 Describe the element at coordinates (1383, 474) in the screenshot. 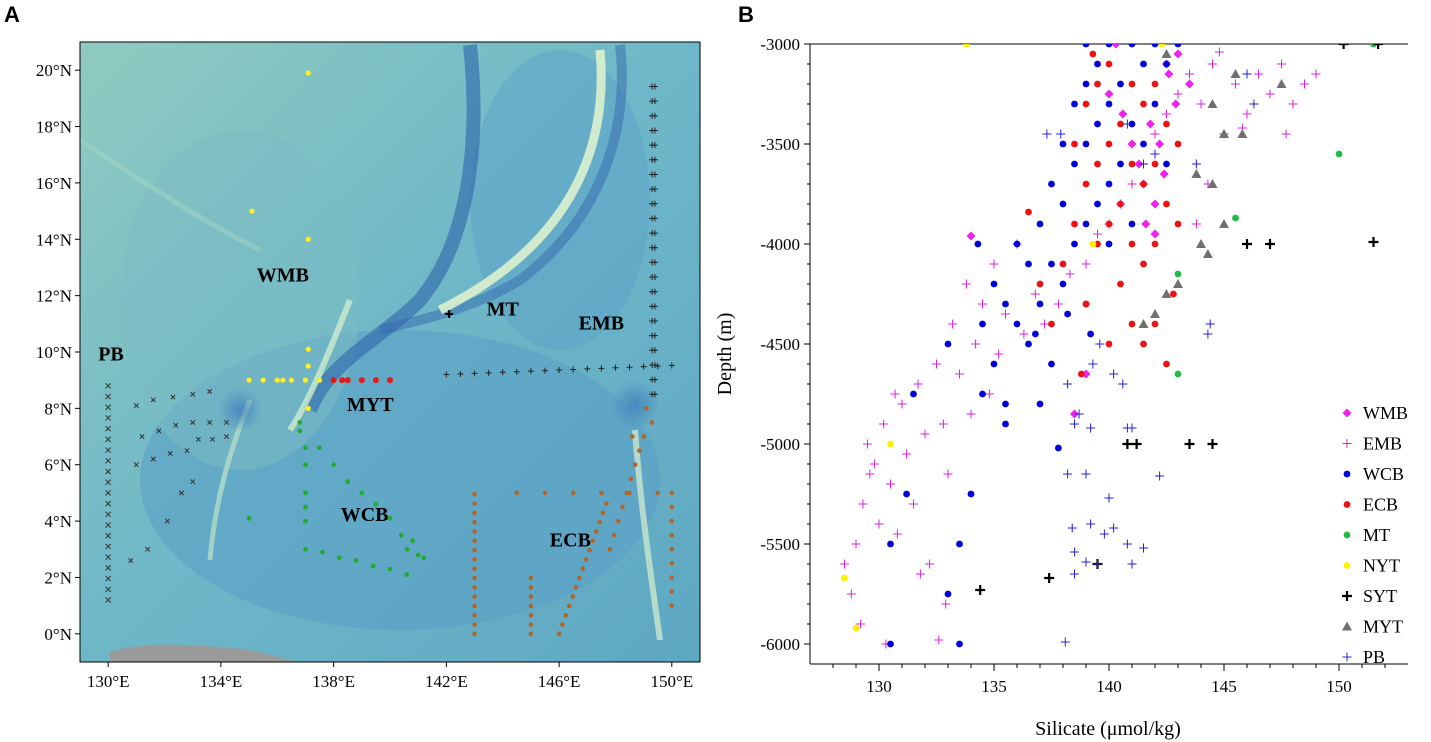

I see `legend-label-wcb: WCB` at that location.